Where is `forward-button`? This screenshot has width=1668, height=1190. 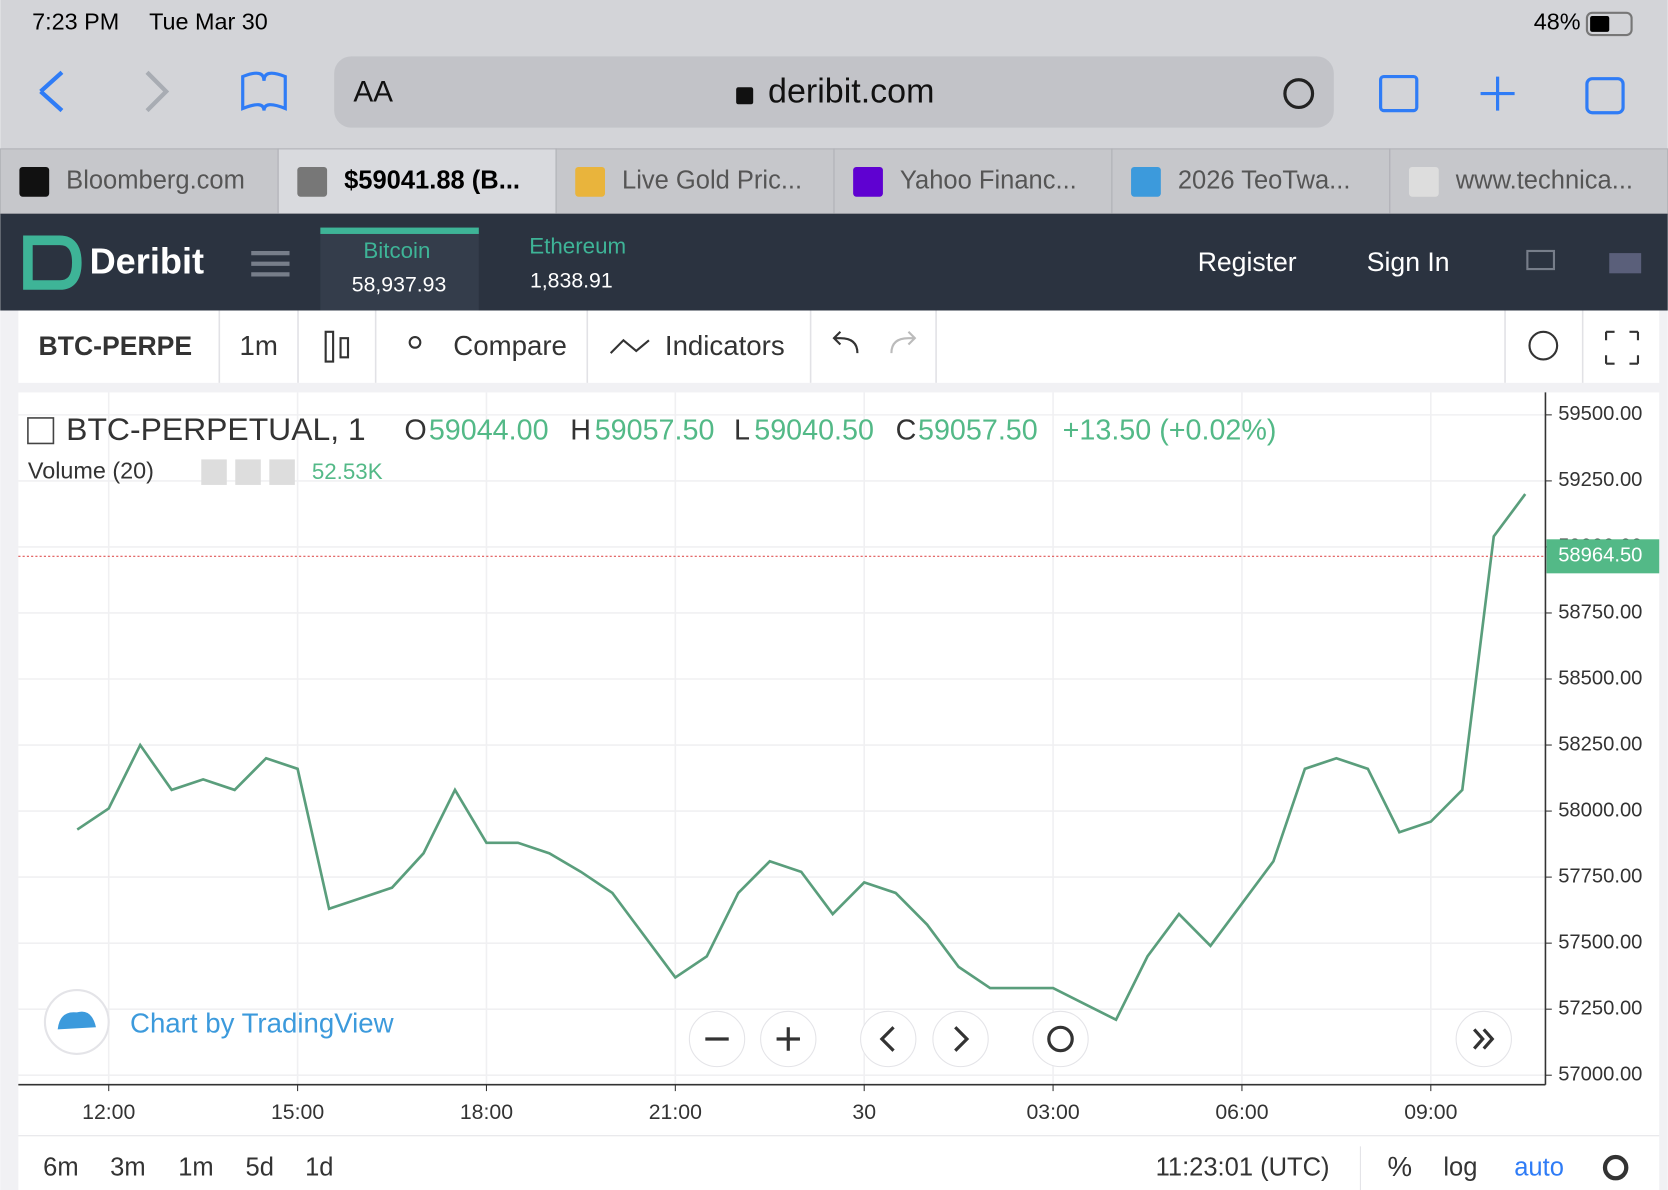 forward-button is located at coordinates (157, 91).